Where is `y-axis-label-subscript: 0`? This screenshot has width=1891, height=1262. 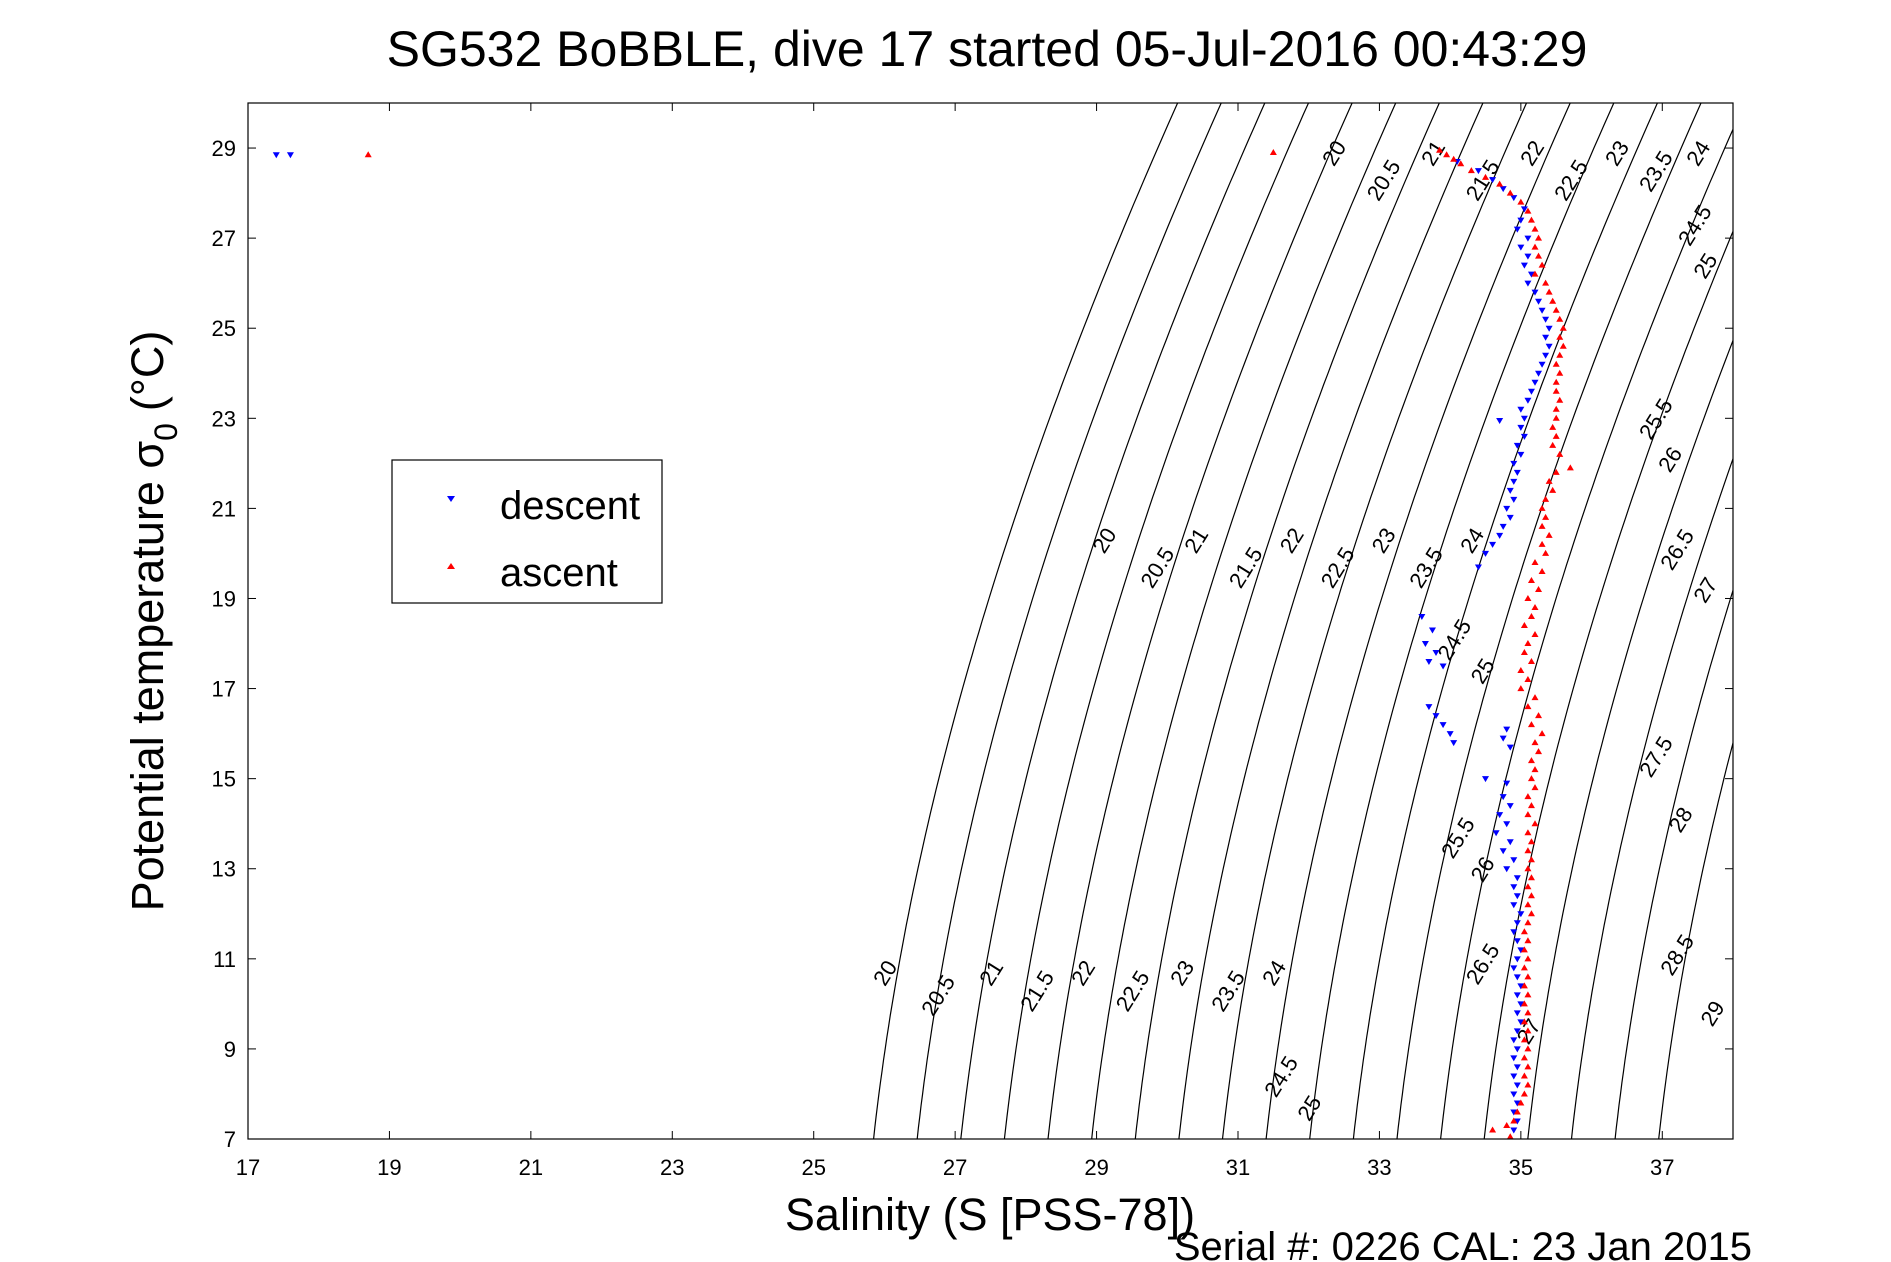 y-axis-label-subscript: 0 is located at coordinates (166, 432).